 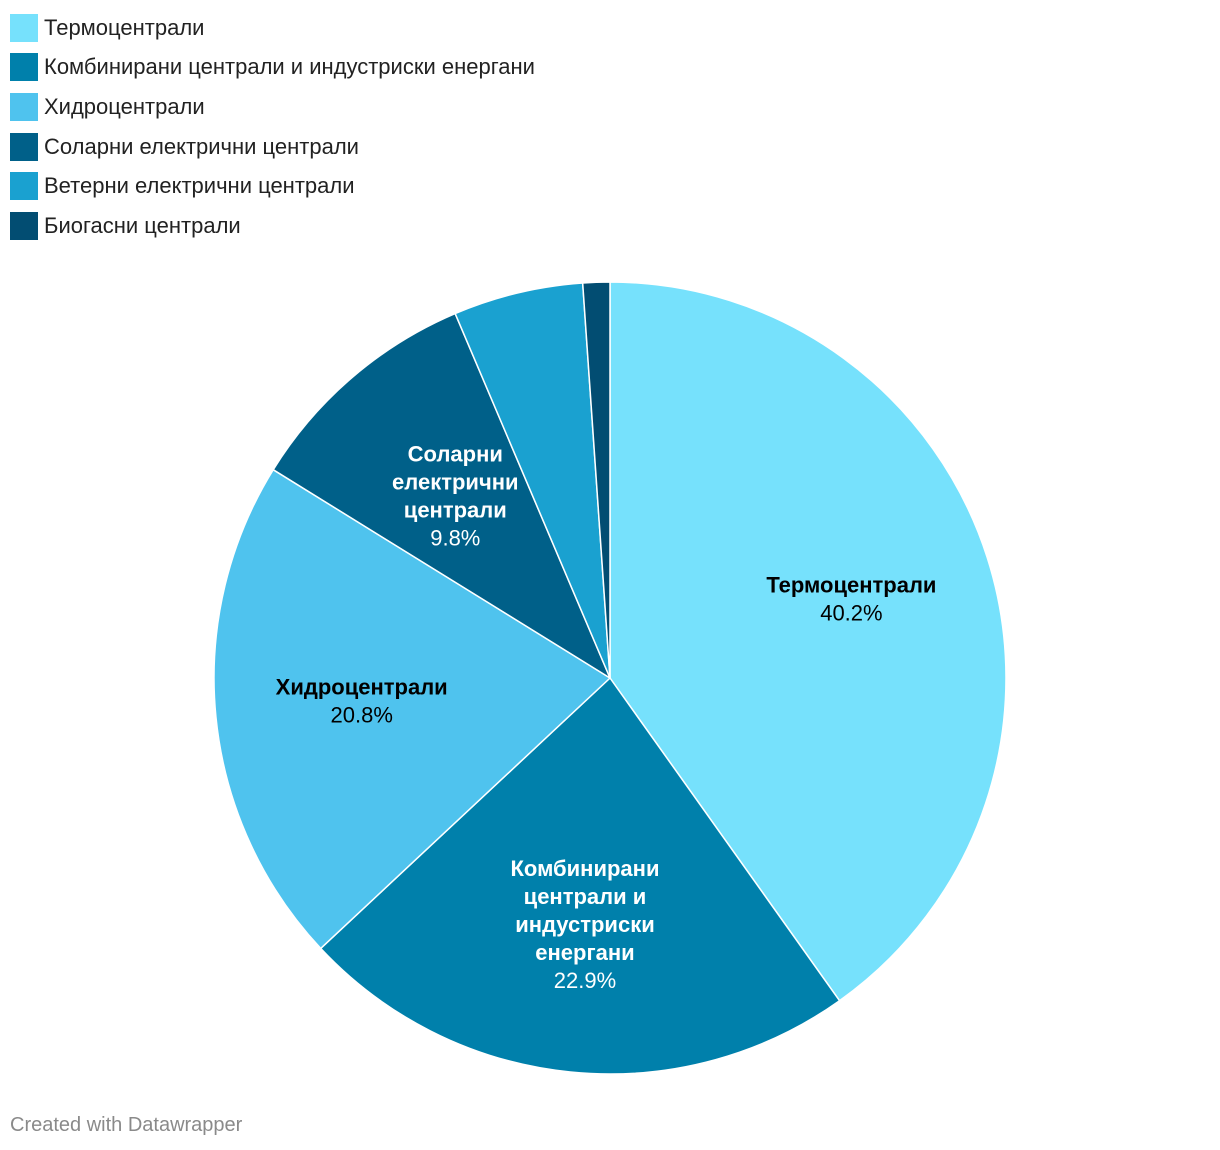 What do you see at coordinates (584, 952) in the screenshot?
I see `slice-label-name: енергани` at bounding box center [584, 952].